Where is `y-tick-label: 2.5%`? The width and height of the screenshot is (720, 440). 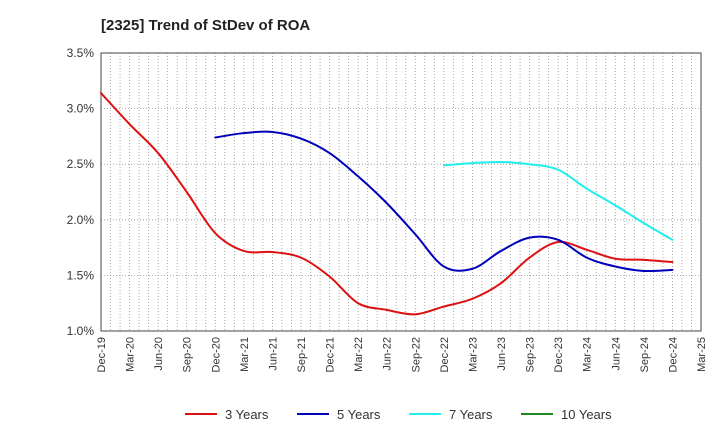
y-tick-label: 2.5% is located at coordinates (81, 164).